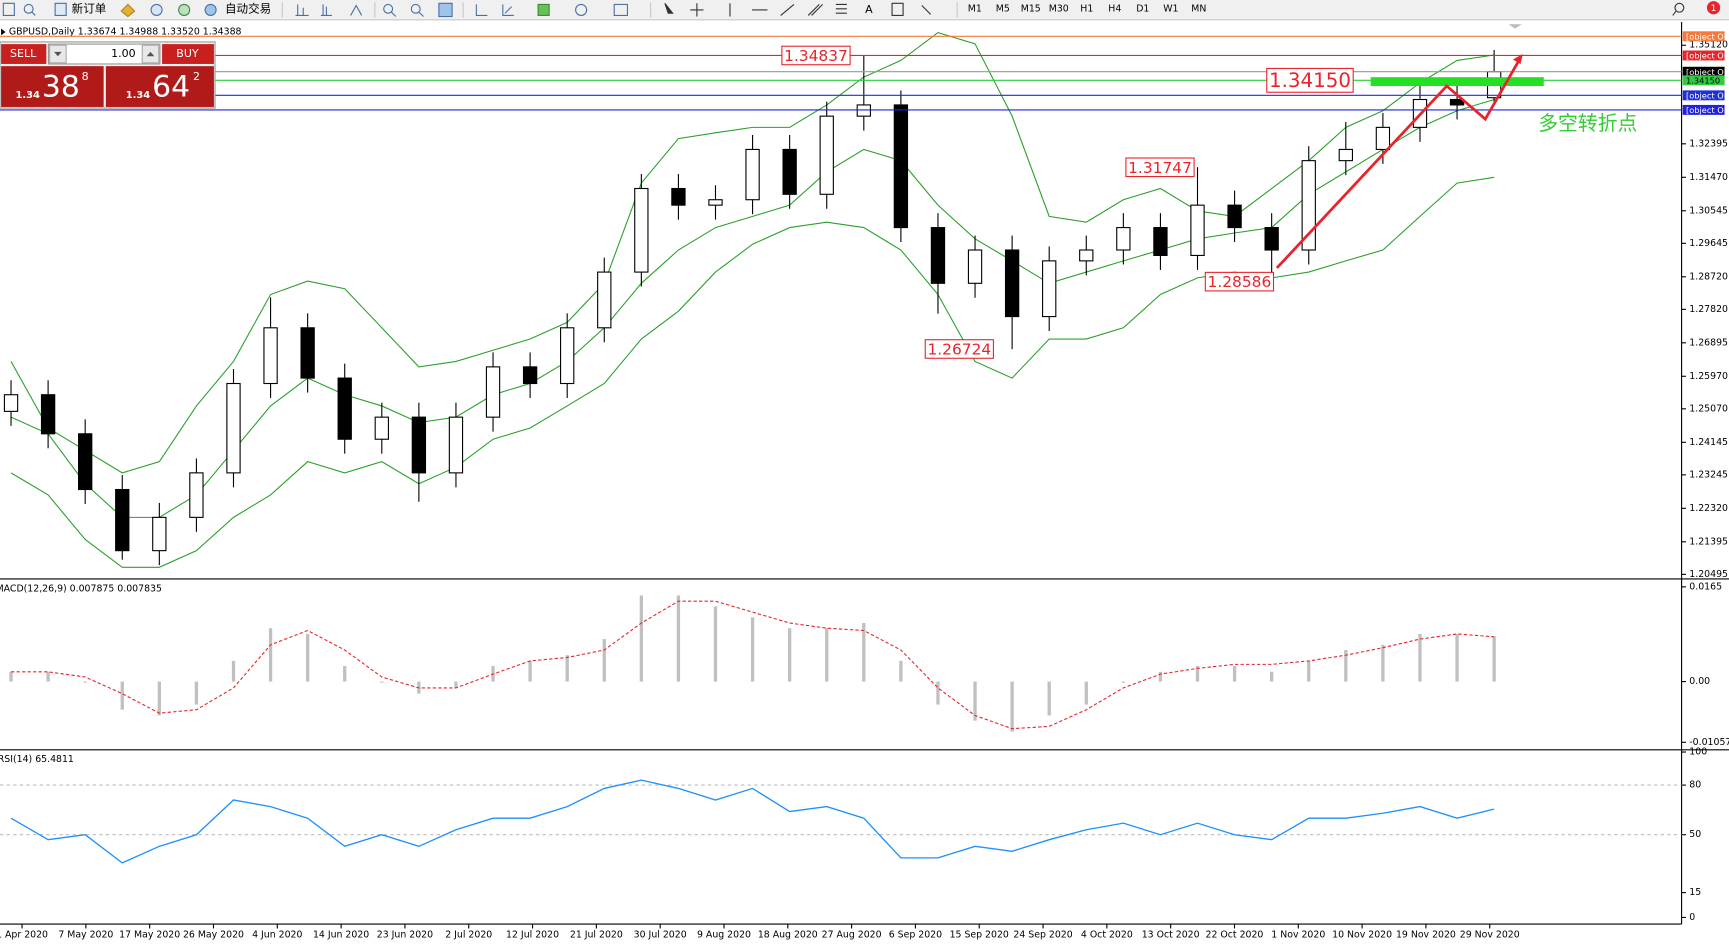  I want to click on buy-price-box, so click(159, 86).